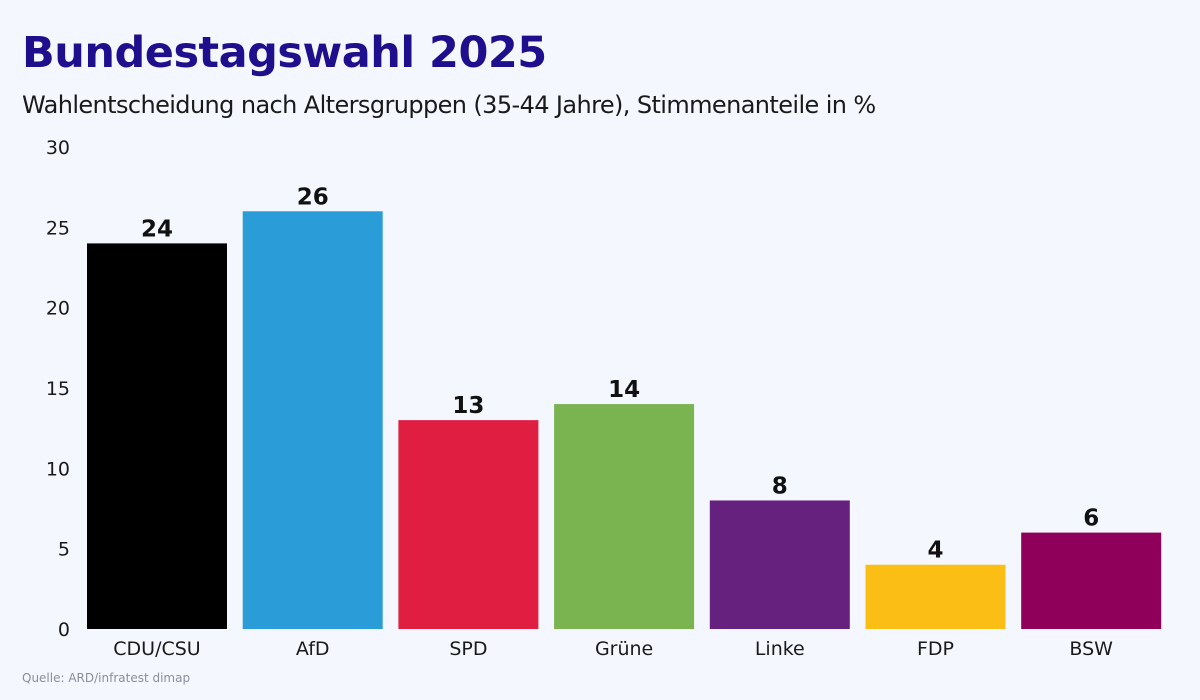 The height and width of the screenshot is (700, 1200). I want to click on y-tick-label: 0, so click(64, 630).